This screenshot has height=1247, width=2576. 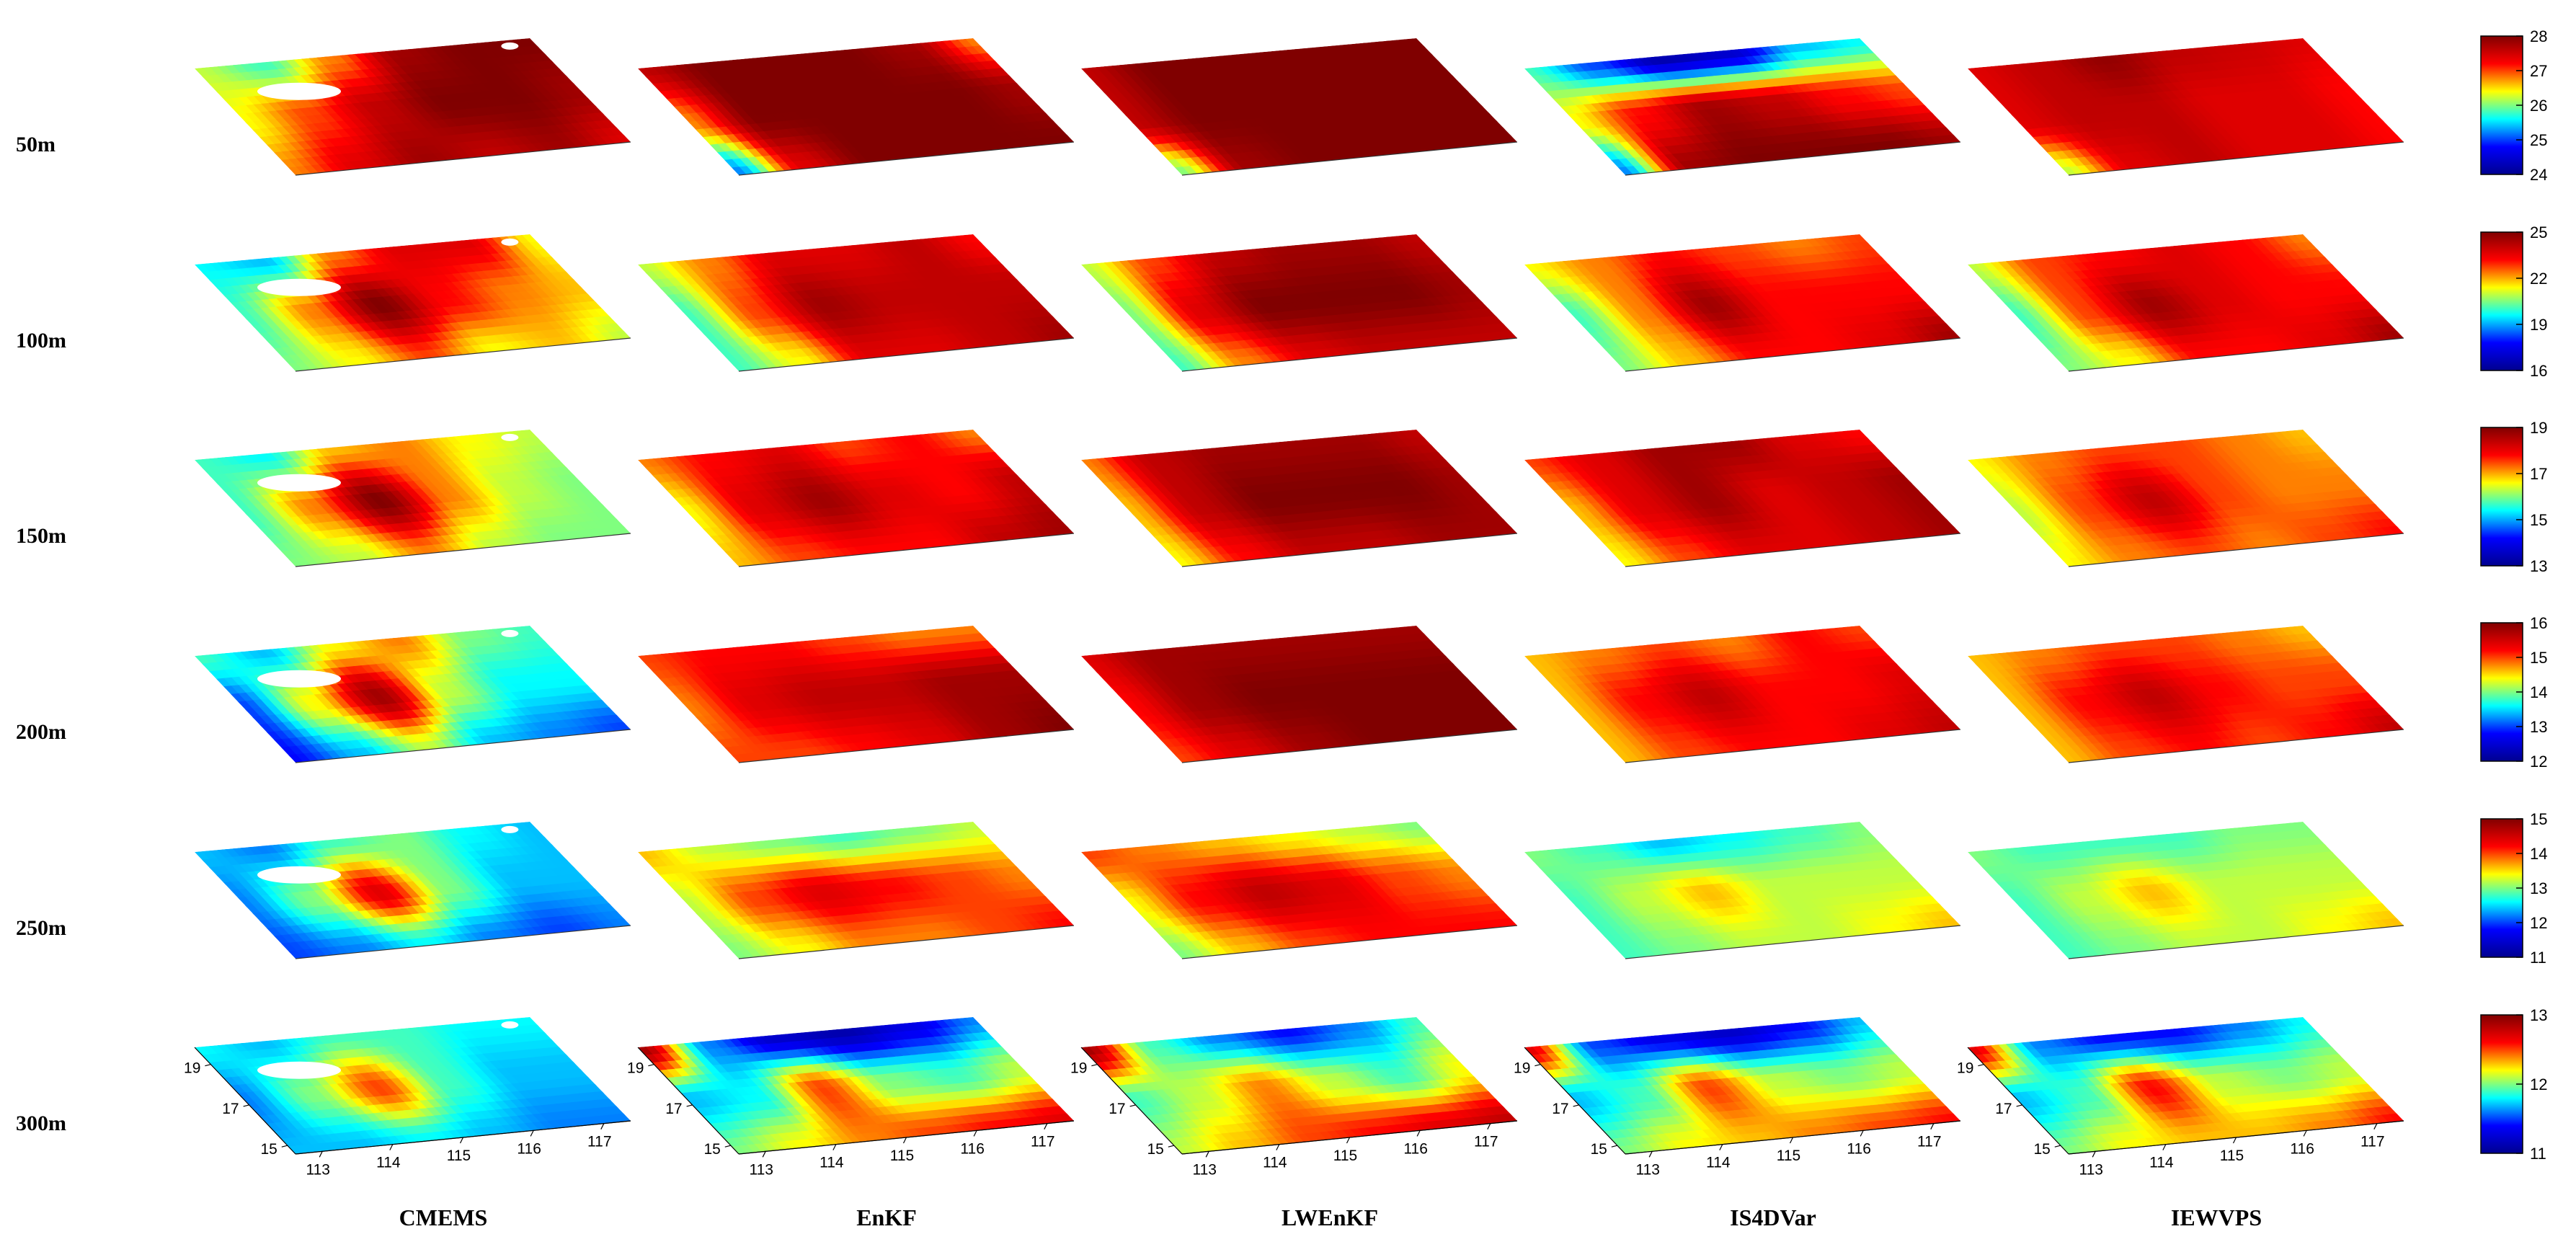 I want to click on panel-enkf-100m, so click(x=856, y=302).